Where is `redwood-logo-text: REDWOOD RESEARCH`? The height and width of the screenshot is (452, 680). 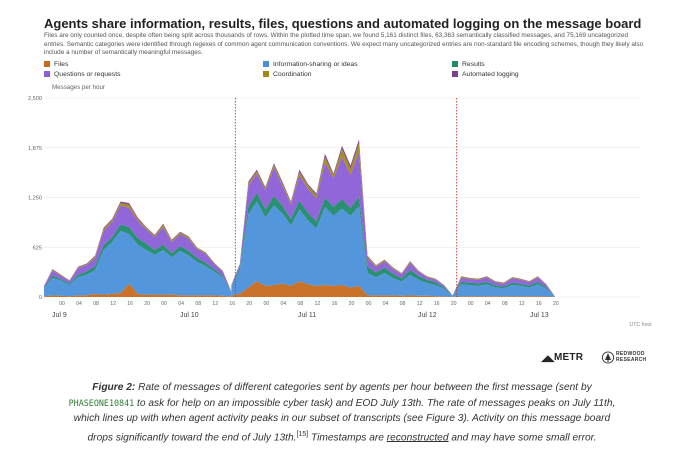
redwood-logo-text: REDWOOD RESEARCH is located at coordinates (631, 357).